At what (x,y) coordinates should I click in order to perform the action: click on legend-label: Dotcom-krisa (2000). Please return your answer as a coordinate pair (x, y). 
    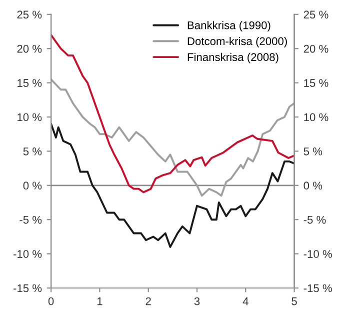
    Looking at the image, I should click on (237, 42).